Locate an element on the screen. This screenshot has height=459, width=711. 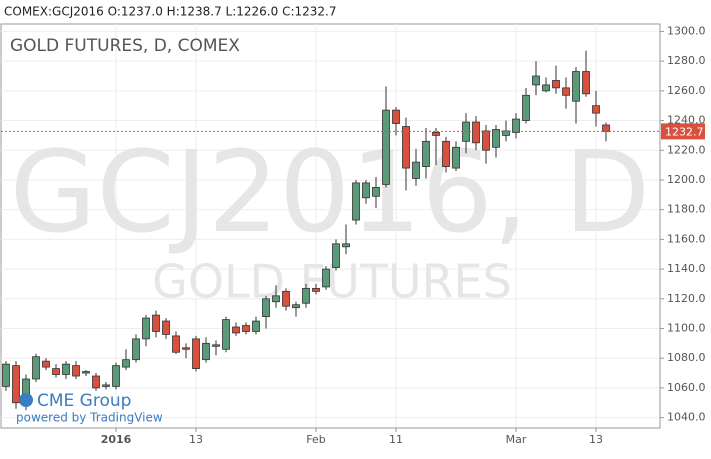
last-price-box is located at coordinates (683, 131).